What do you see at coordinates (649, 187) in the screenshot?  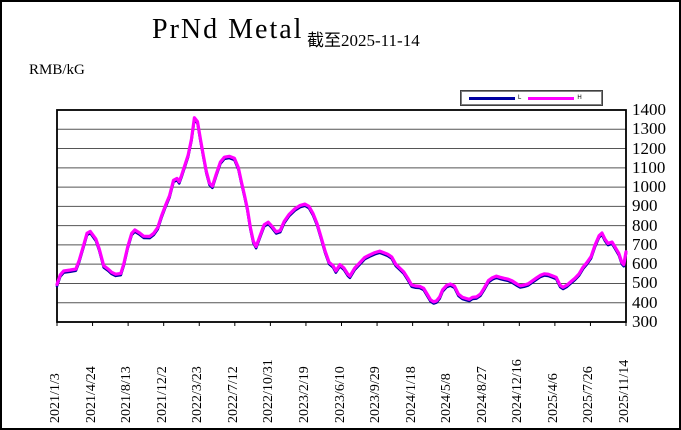 I see `y-axis-tick-label: 1000` at bounding box center [649, 187].